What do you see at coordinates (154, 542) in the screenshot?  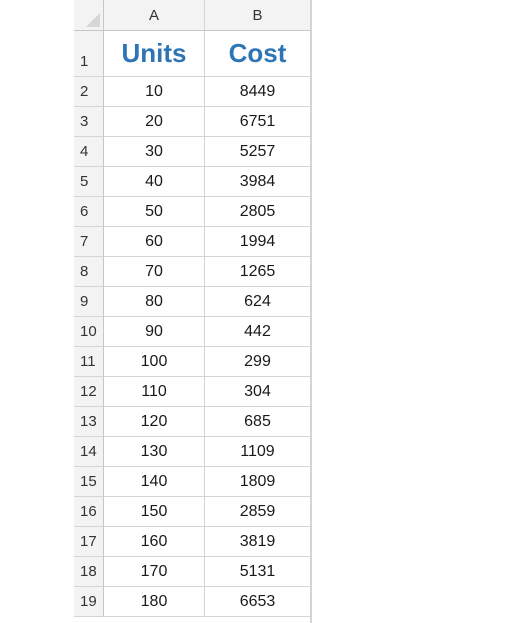 I see `units-cell: 160` at bounding box center [154, 542].